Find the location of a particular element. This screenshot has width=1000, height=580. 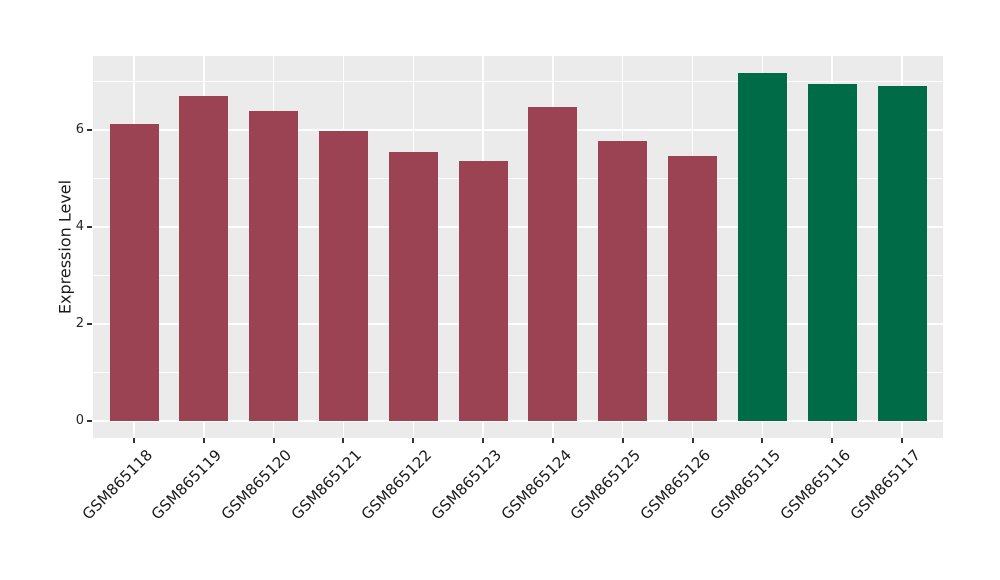

x-tick-label: GSM865116 is located at coordinates (815, 485).